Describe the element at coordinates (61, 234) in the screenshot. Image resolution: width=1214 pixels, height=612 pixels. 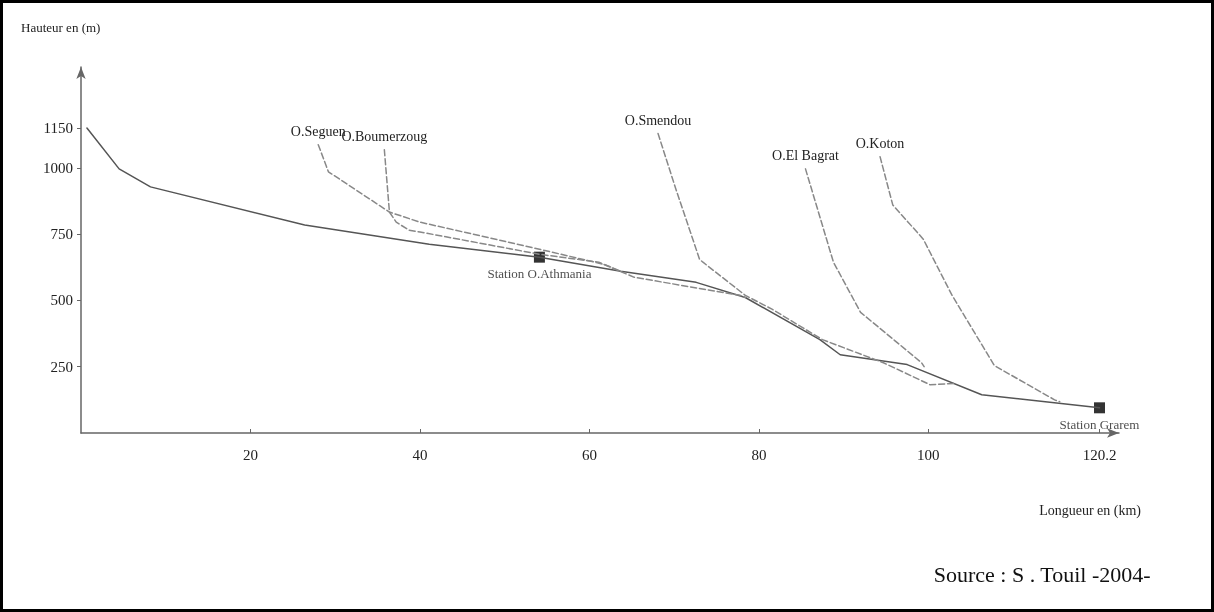
I see `y-tick-label: 750` at that location.